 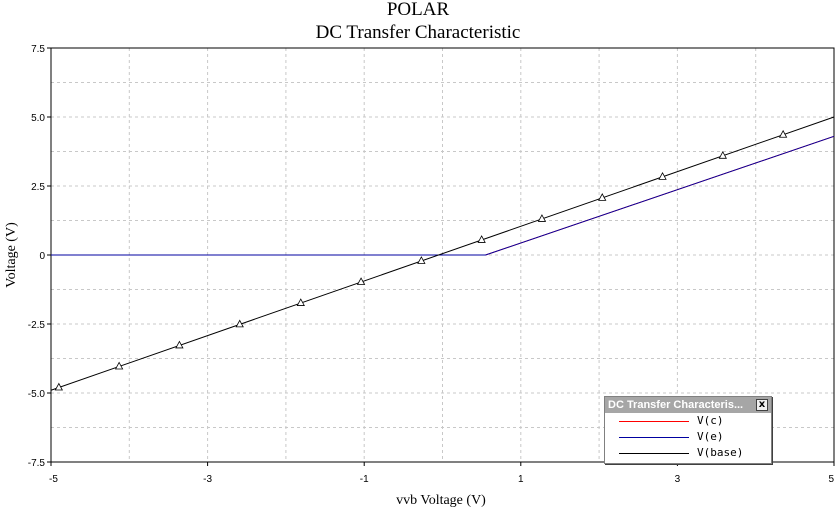 I want to click on legend-label-vbase: V(base), so click(x=720, y=452).